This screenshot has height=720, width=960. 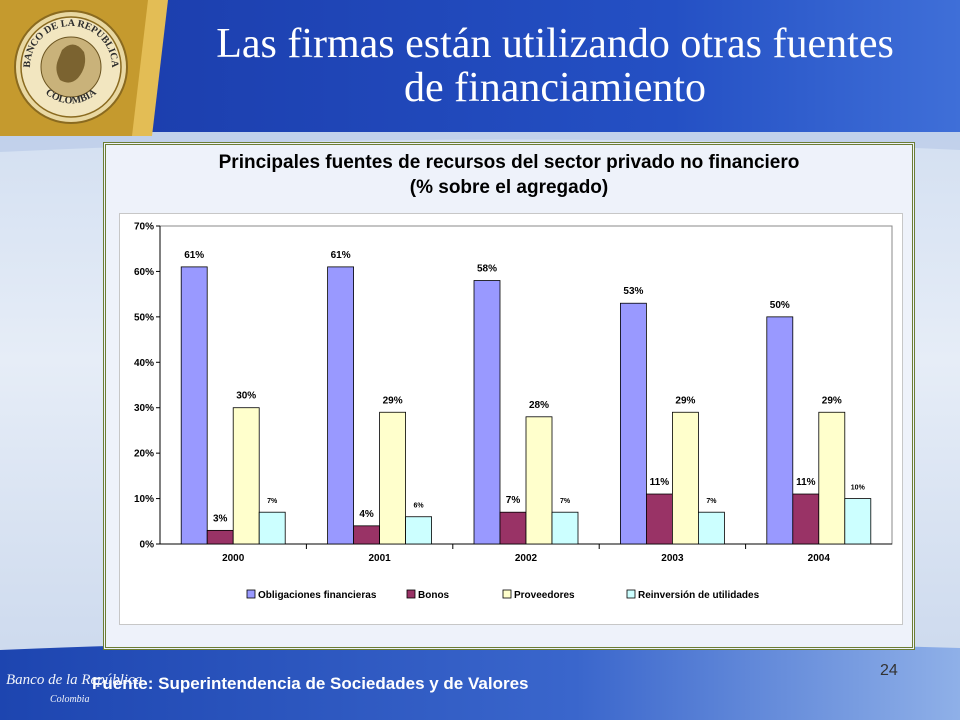 What do you see at coordinates (366, 514) in the screenshot?
I see `data-label: 4%` at bounding box center [366, 514].